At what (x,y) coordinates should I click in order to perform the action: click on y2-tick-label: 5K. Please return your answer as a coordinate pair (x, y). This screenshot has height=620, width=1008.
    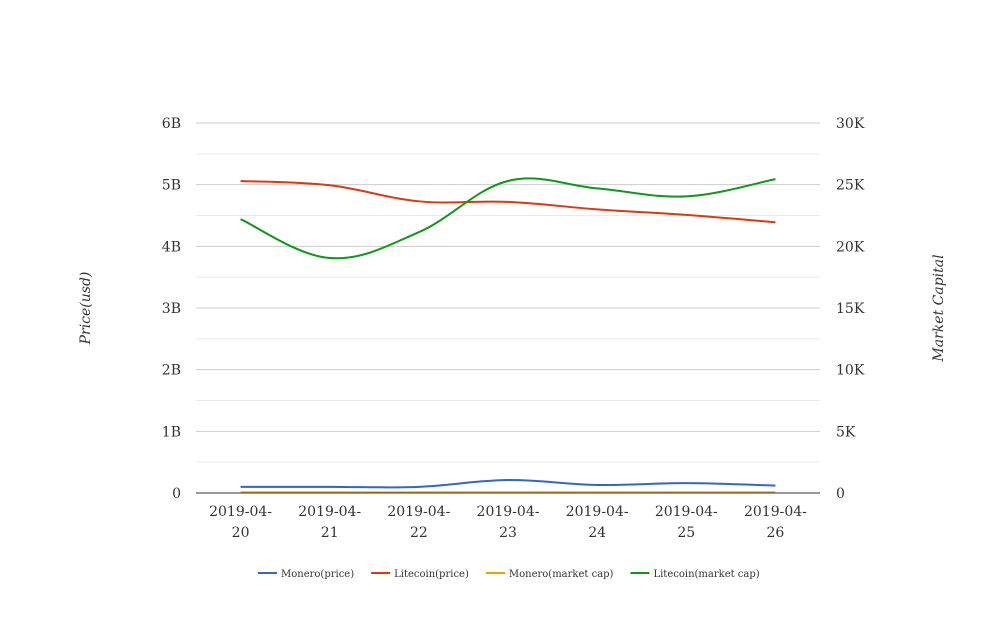
    Looking at the image, I should click on (846, 432).